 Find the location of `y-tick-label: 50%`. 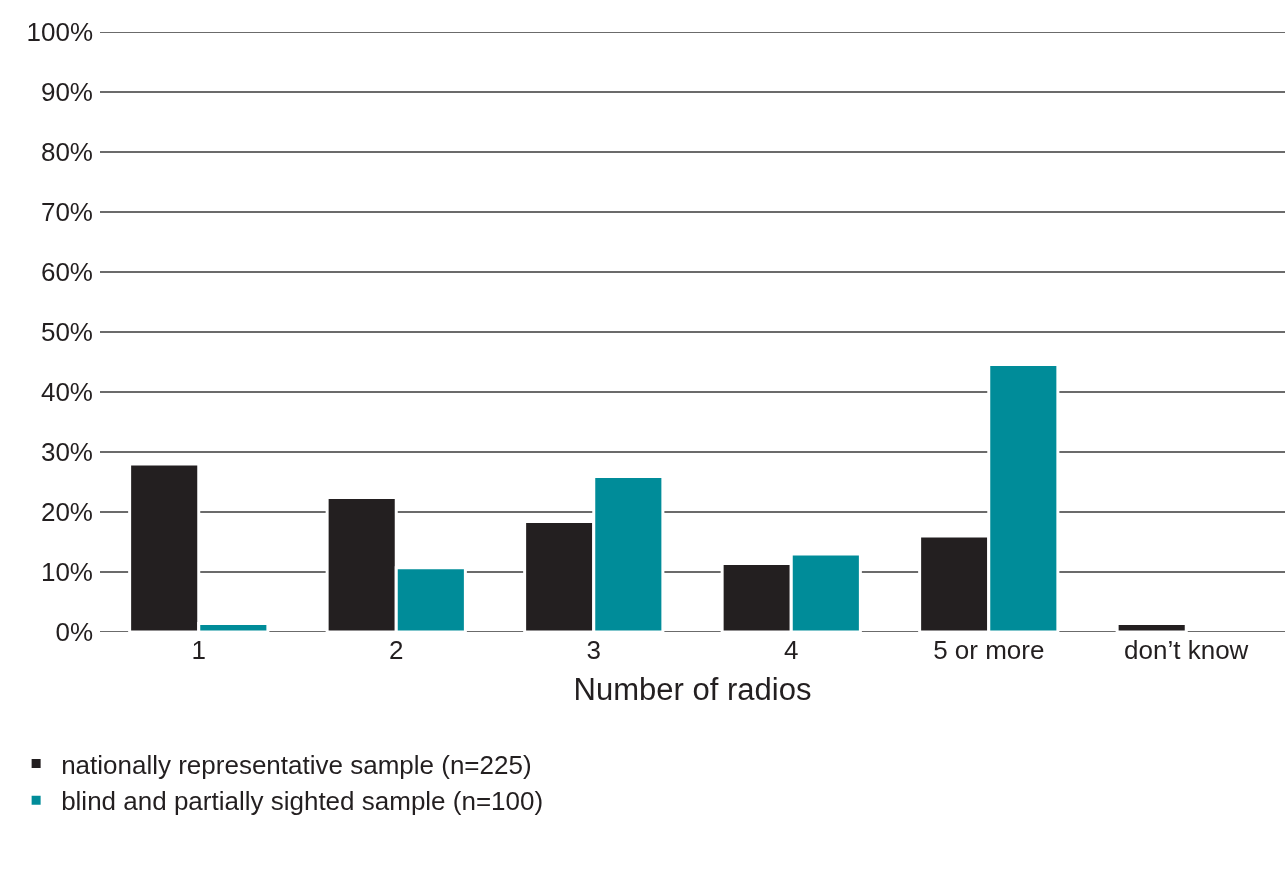

y-tick-label: 50% is located at coordinates (66, 332).